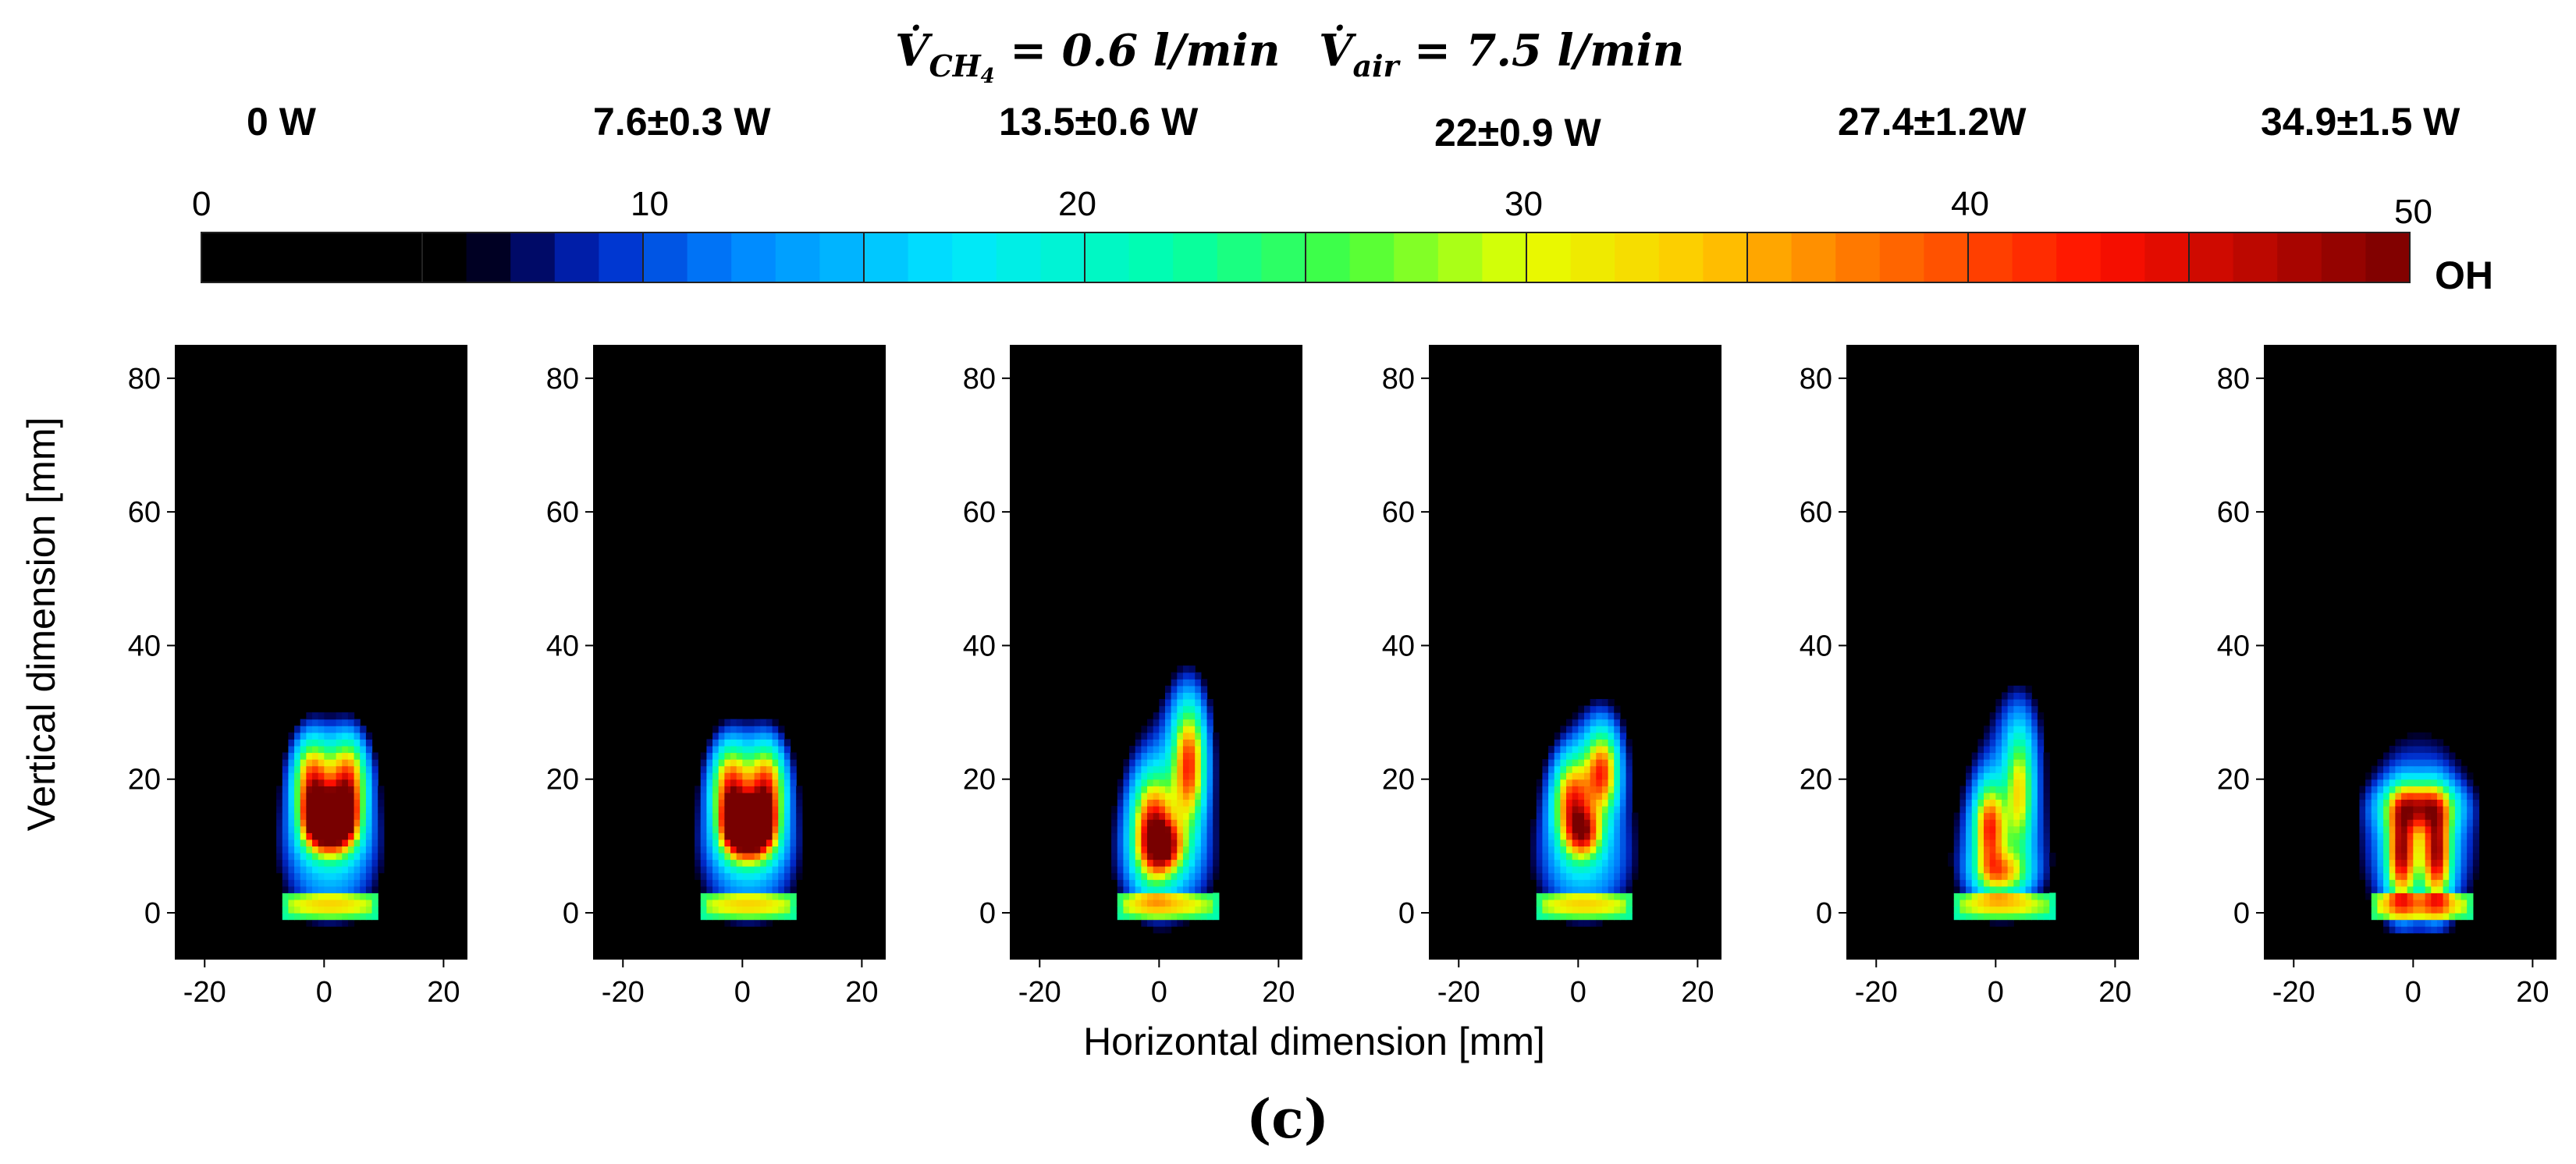  I want to click on colorbar-segment, so click(1902, 257).